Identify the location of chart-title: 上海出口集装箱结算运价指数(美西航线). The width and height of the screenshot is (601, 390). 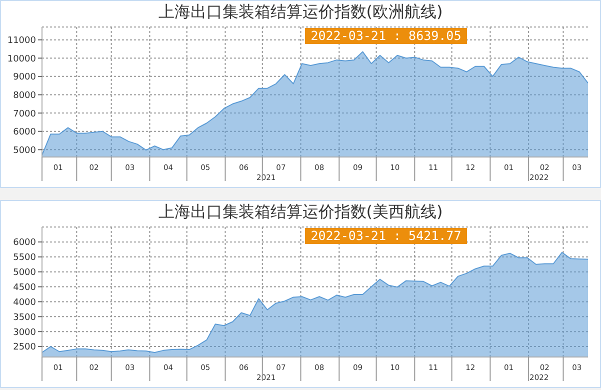
(300, 212).